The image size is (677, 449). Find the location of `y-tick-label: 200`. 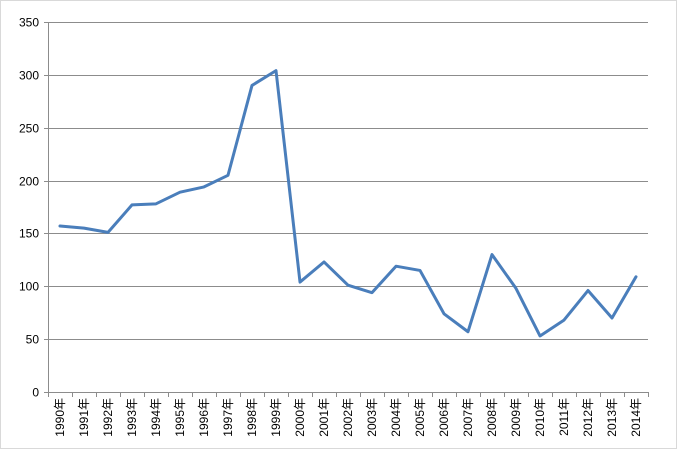

y-tick-label: 200 is located at coordinates (29, 182).